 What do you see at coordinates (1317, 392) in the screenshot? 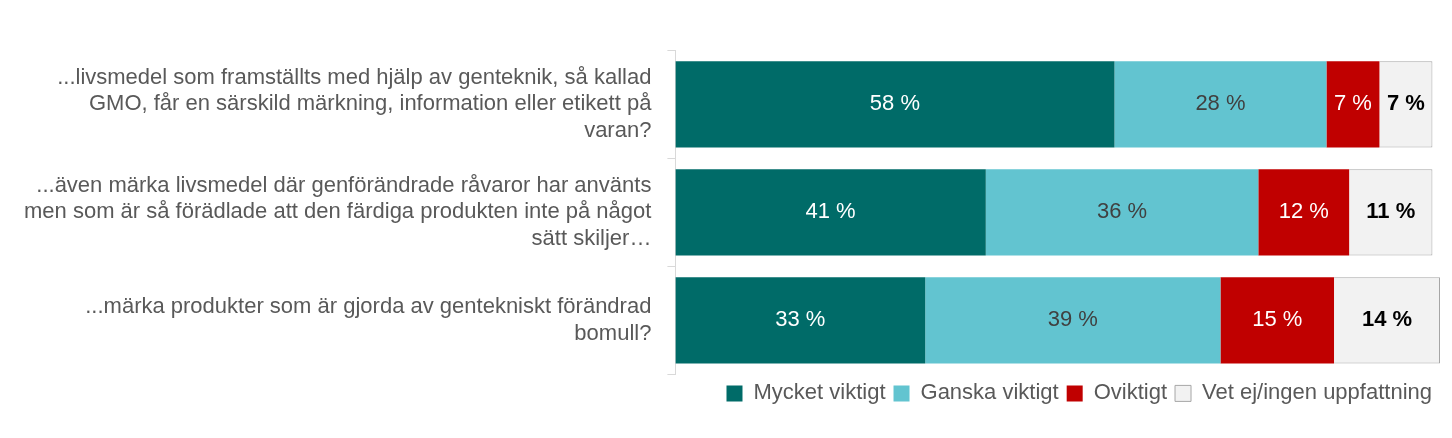
I see `legend-label: Vet ej/ingen uppfattning` at bounding box center [1317, 392].